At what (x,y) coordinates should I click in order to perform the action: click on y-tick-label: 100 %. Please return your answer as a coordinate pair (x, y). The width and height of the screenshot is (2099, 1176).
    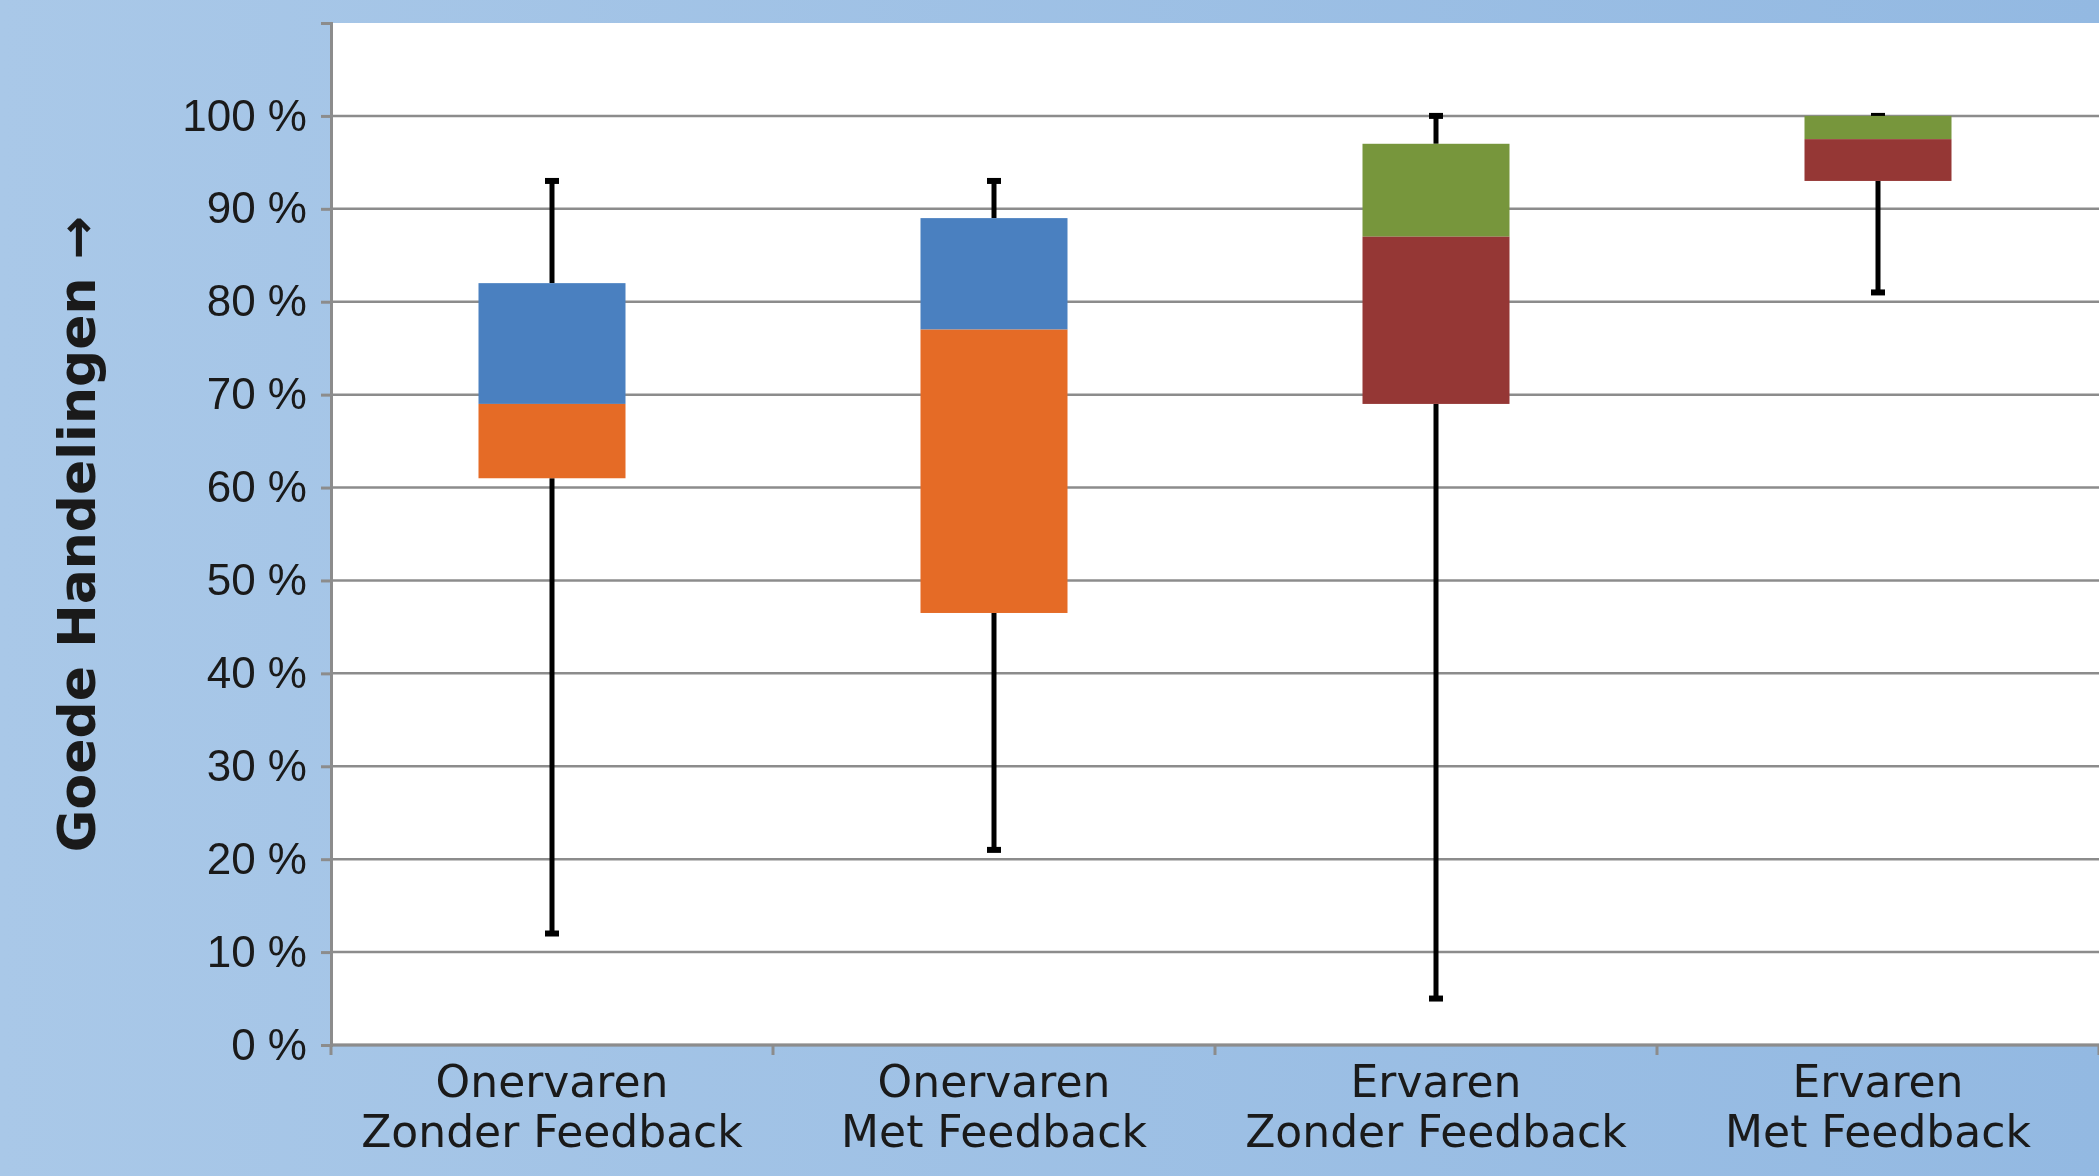
    Looking at the image, I should click on (244, 115).